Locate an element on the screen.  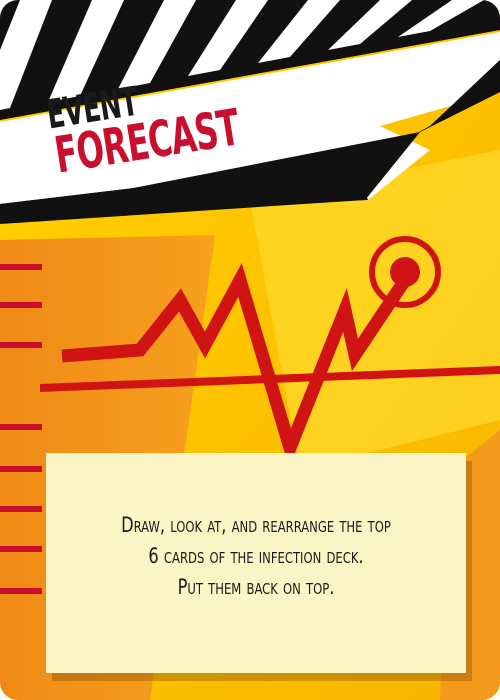
ruler-ticks is located at coordinates (21, 429).